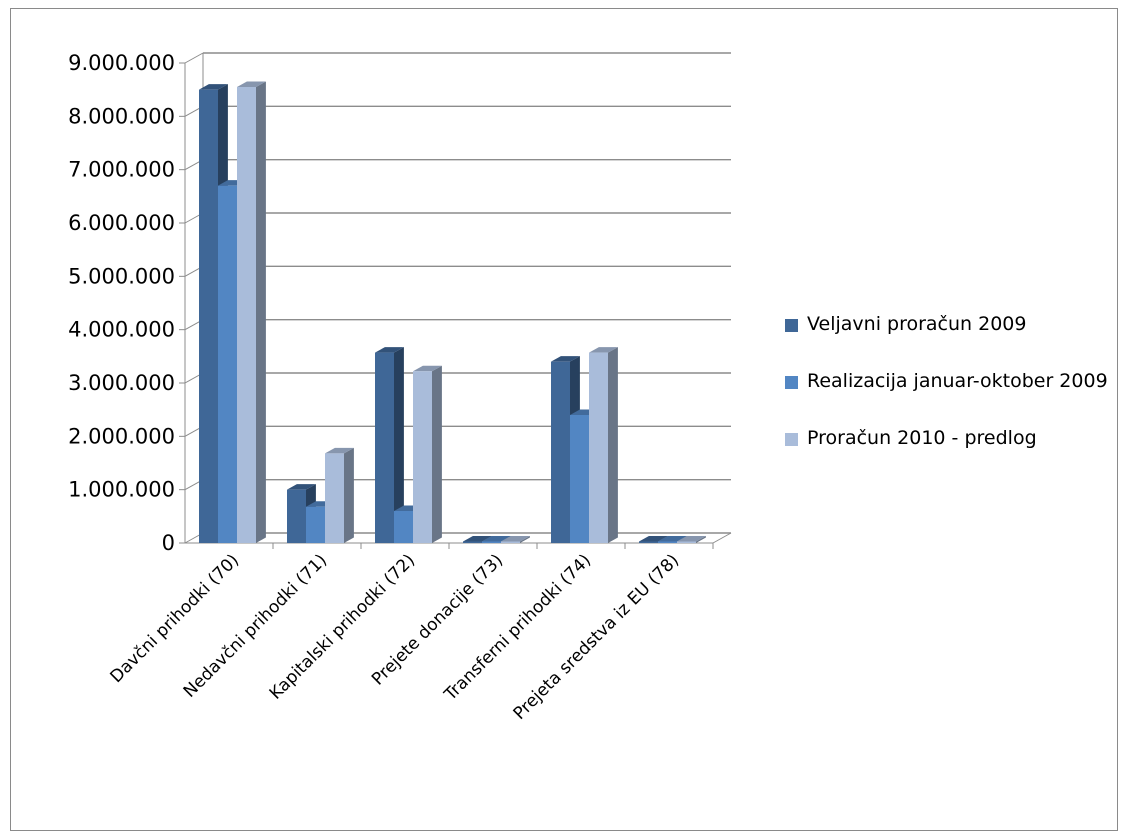 This screenshot has width=1128, height=839. I want to click on legend-swatch-realizacija, so click(791, 382).